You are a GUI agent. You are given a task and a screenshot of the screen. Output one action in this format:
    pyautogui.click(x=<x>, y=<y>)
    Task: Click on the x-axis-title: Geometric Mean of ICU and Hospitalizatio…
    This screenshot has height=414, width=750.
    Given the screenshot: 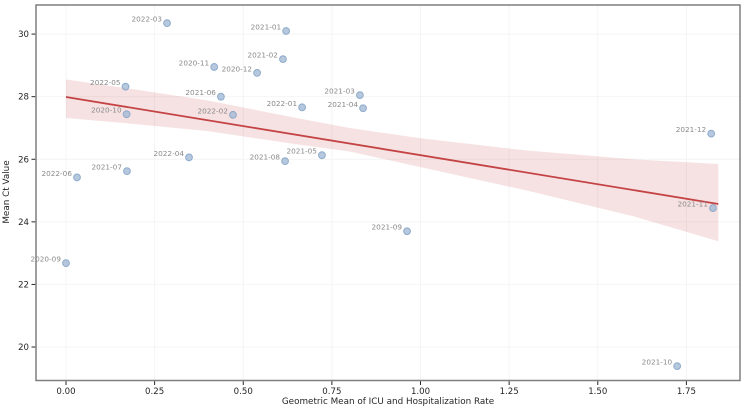 What is the action you would take?
    pyautogui.click(x=388, y=402)
    